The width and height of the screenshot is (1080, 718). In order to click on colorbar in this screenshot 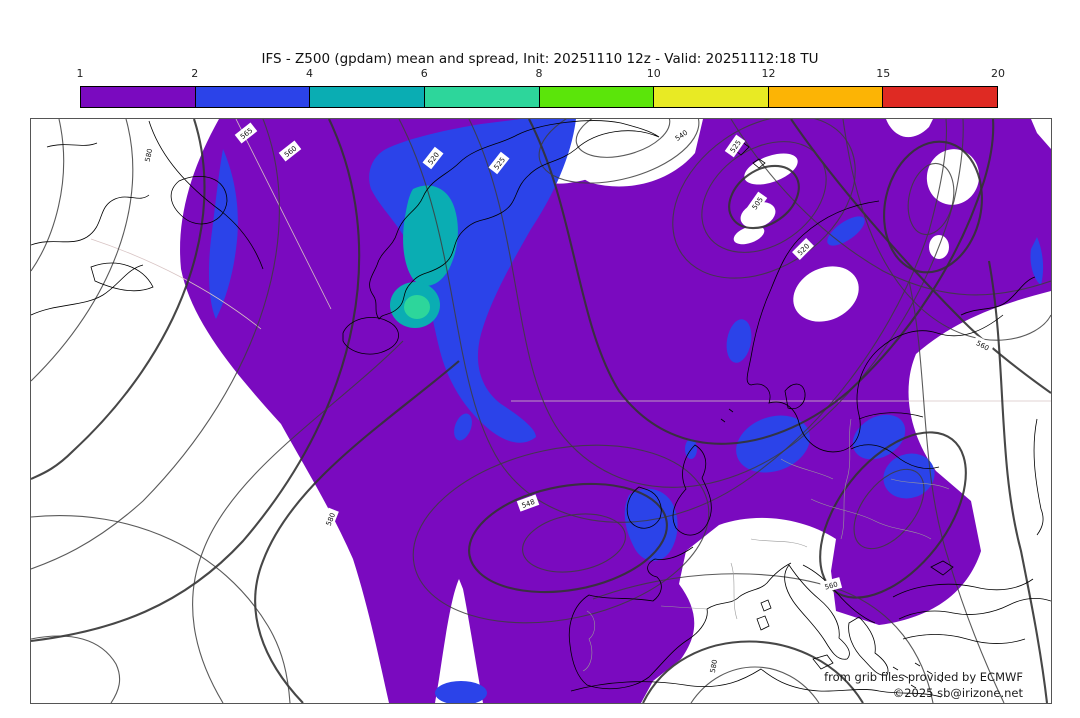, I will do `click(539, 97)`.